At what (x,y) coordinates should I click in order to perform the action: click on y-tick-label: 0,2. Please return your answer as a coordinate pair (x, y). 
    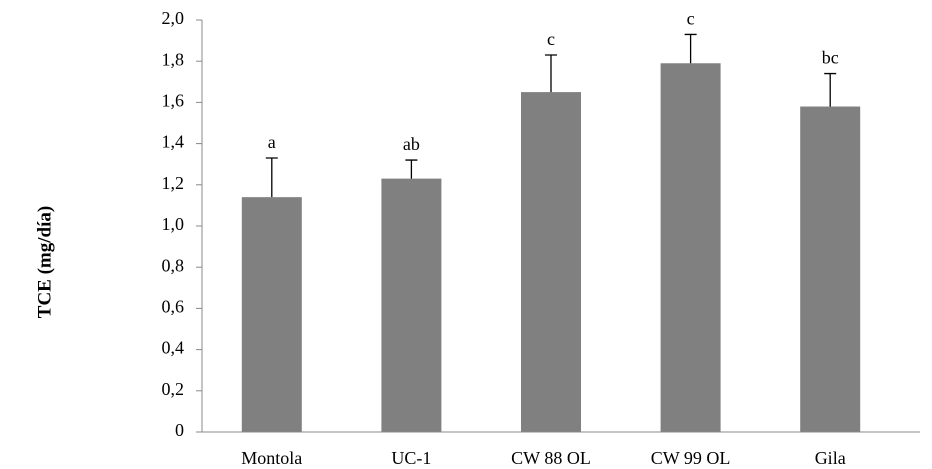
    Looking at the image, I should click on (173, 389).